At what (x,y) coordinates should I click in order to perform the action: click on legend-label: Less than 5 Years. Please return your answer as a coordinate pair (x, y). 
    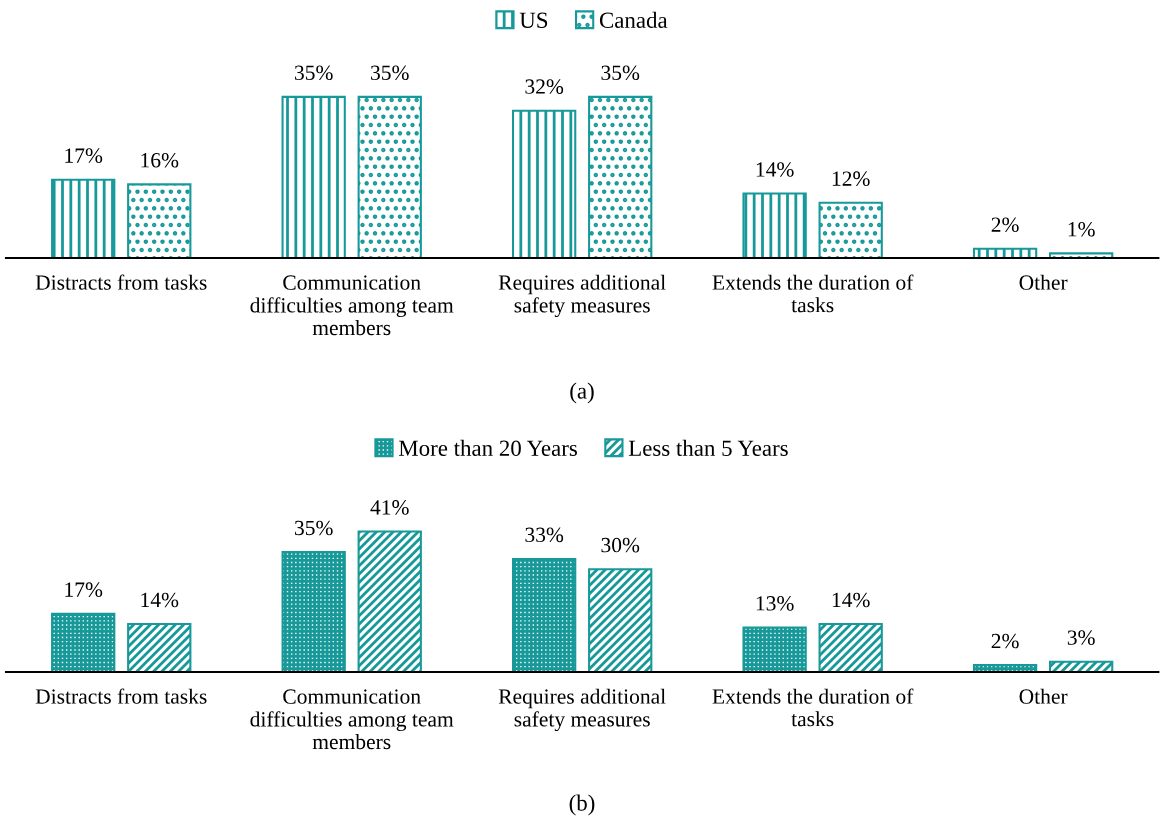
    Looking at the image, I should click on (708, 447).